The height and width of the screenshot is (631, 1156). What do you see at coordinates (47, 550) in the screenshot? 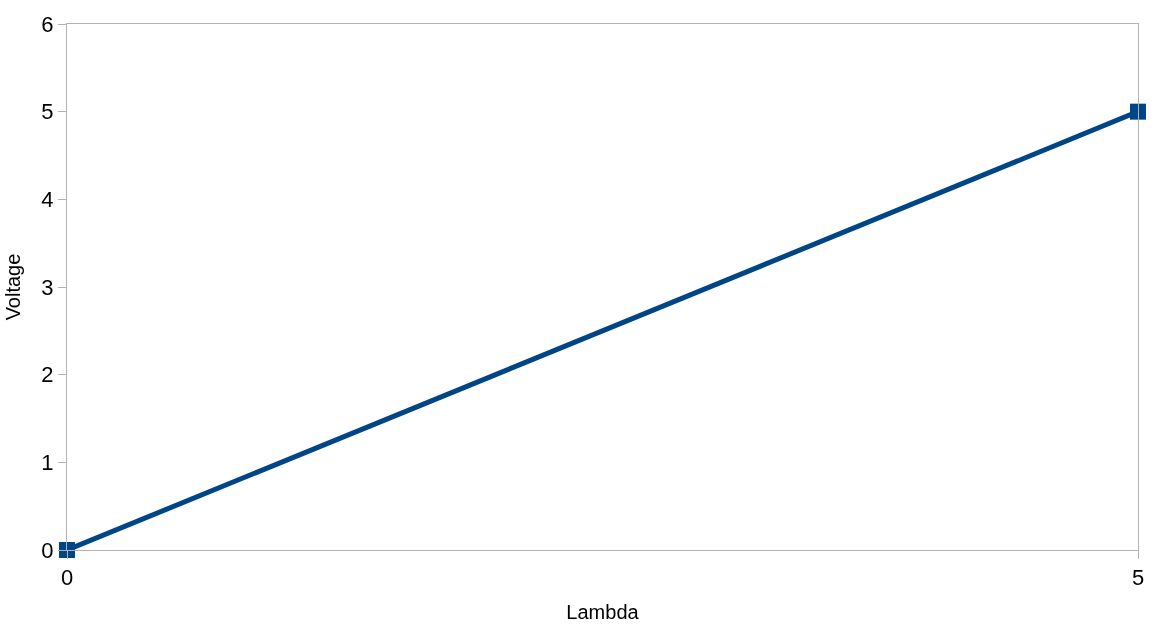
I see `y-tick-label: 0` at bounding box center [47, 550].